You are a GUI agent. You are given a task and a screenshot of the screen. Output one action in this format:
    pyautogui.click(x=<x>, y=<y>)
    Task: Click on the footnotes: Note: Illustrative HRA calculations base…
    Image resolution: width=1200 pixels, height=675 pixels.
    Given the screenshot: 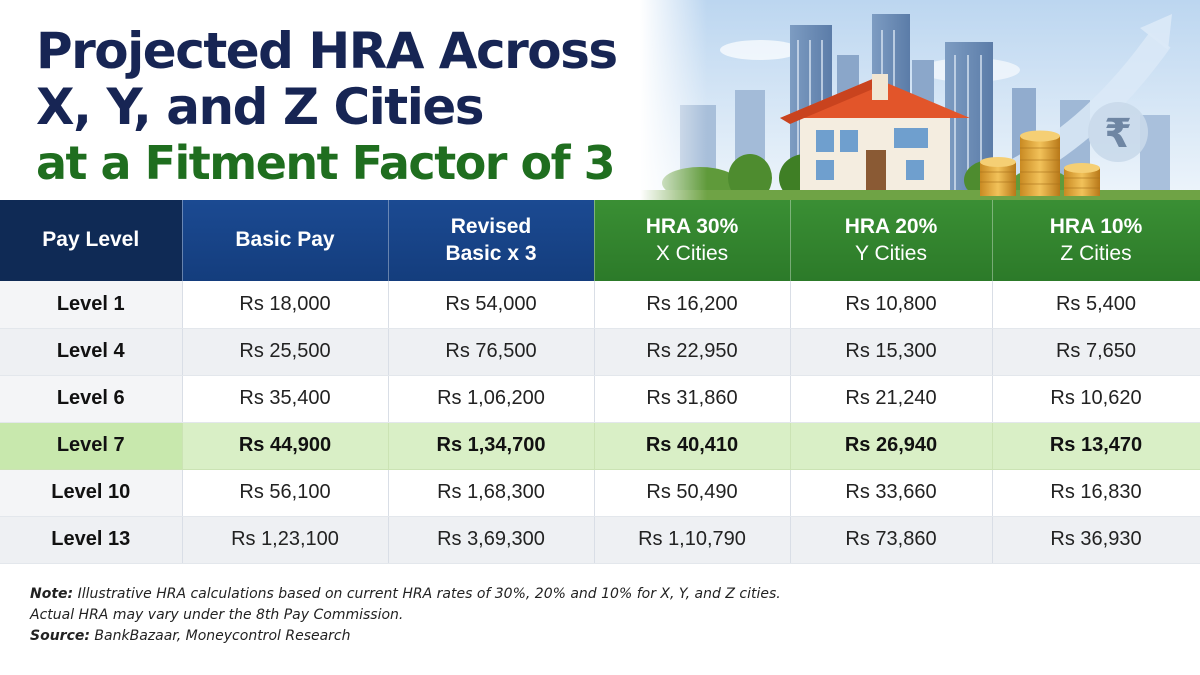 What is the action you would take?
    pyautogui.click(x=600, y=615)
    